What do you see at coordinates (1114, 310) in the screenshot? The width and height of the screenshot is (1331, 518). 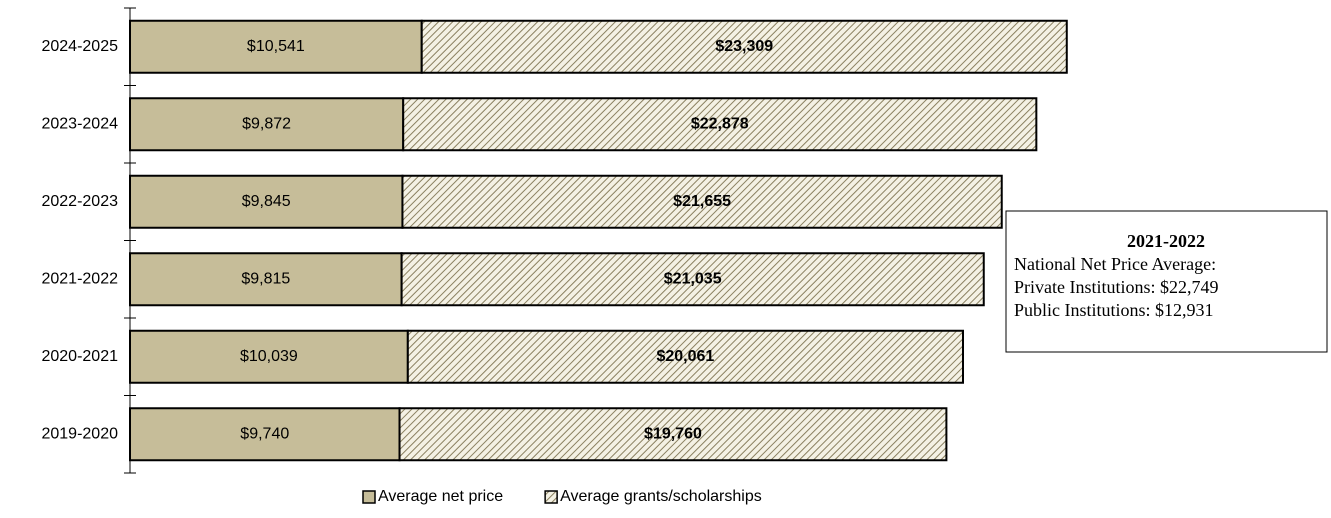 I see `annotation-line: Public Institutions: $12,931` at bounding box center [1114, 310].